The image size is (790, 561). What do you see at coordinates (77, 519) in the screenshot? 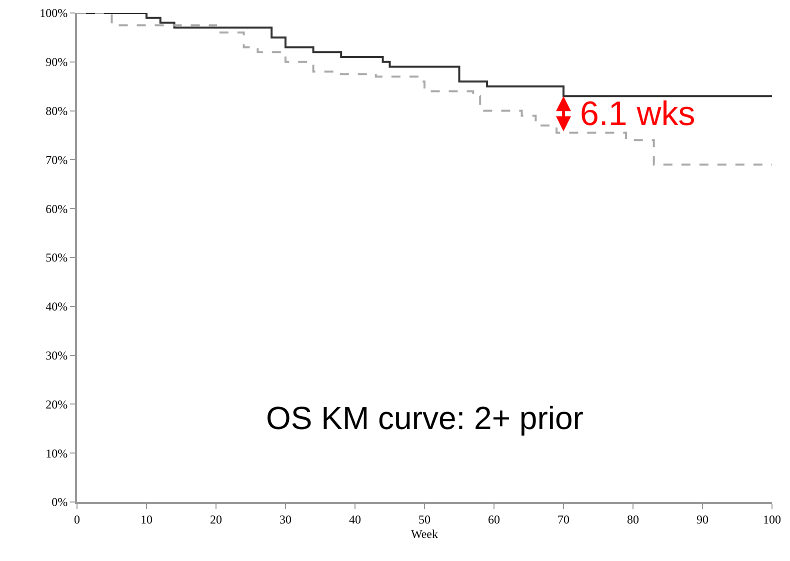
I see `x-tick-label: 0` at bounding box center [77, 519].